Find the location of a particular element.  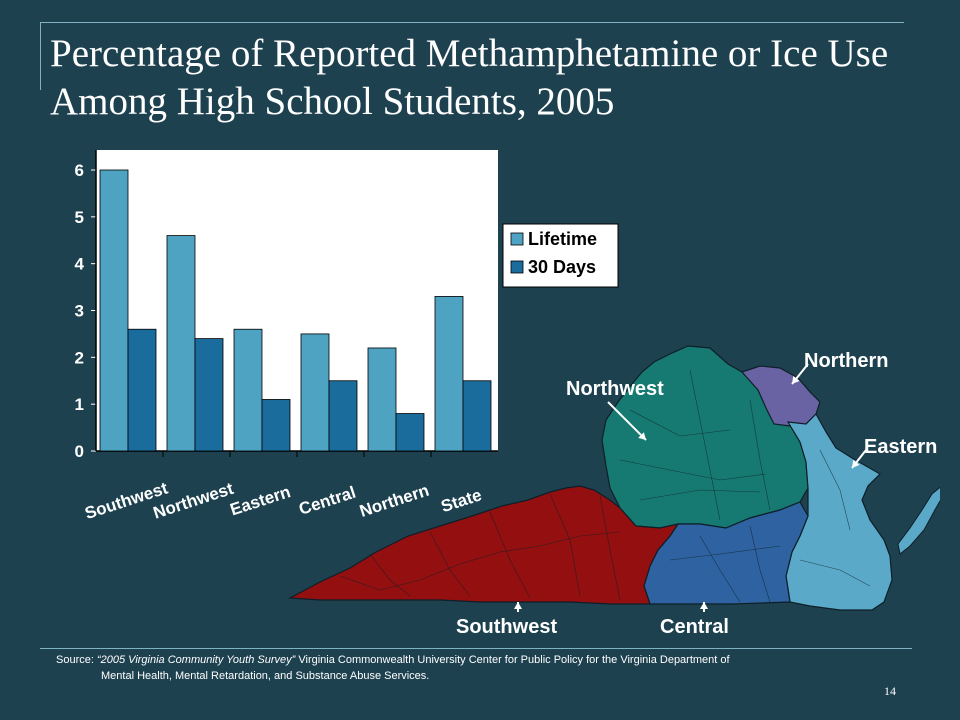

source-prefix: Source: is located at coordinates (75, 660).